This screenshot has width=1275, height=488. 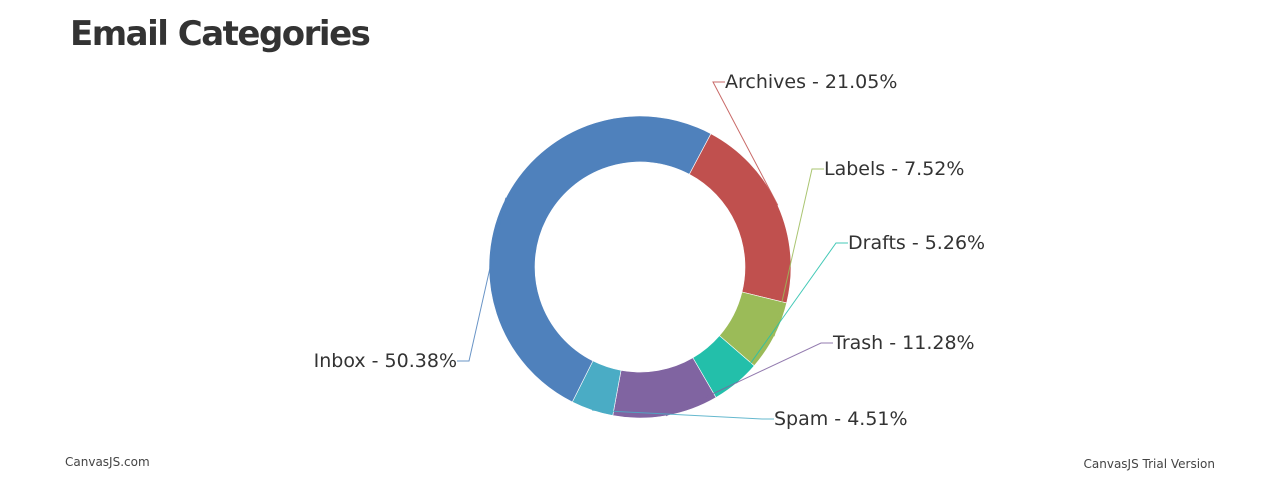 I want to click on slices-layer, so click(x=640, y=267).